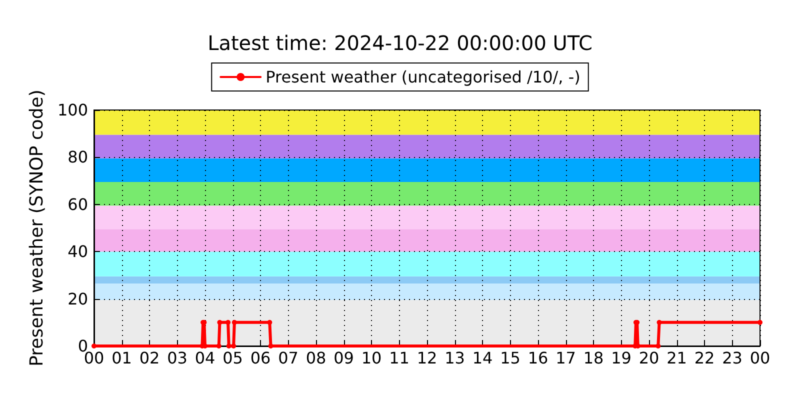 The width and height of the screenshot is (800, 400). What do you see at coordinates (510, 358) in the screenshot?
I see `x-tick-label: 15` at bounding box center [510, 358].